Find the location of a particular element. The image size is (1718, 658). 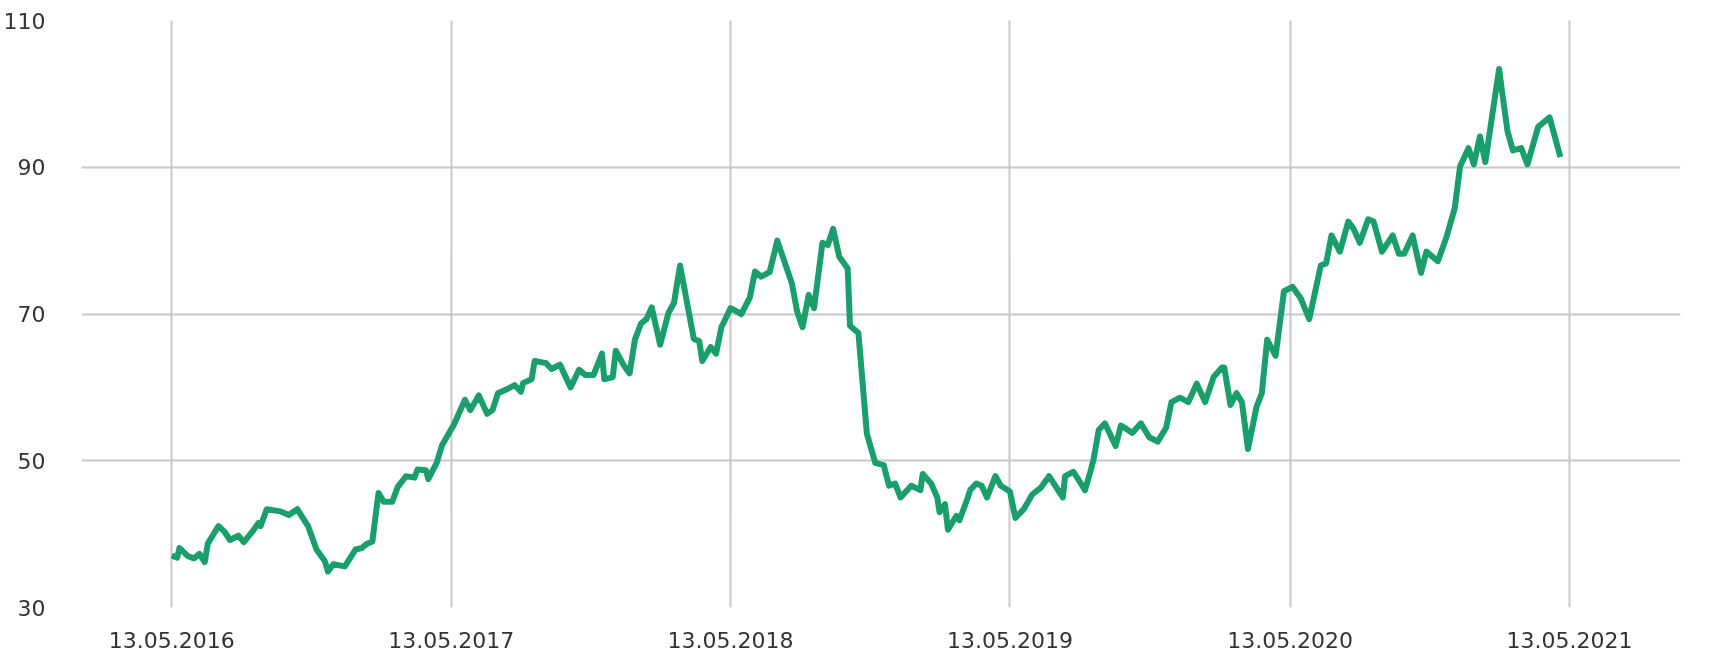

x-tick-label: 13.05.2016 is located at coordinates (171, 640).